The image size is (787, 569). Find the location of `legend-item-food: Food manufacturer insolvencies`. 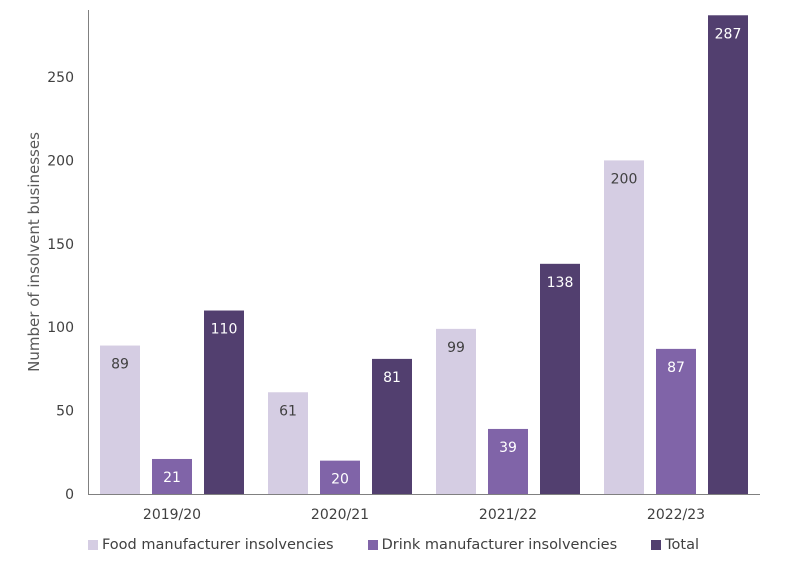

legend-item-food: Food manufacturer insolvencies is located at coordinates (210, 545).